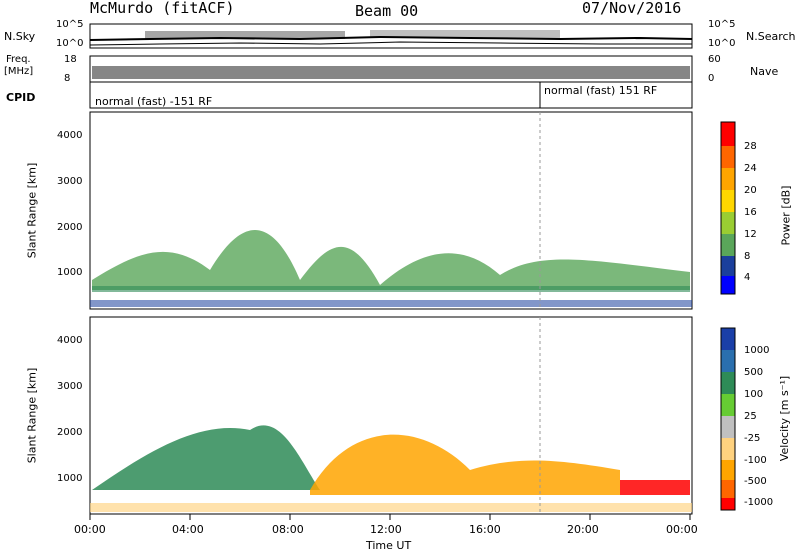  I want to click on power-colorbar, so click(728, 208).